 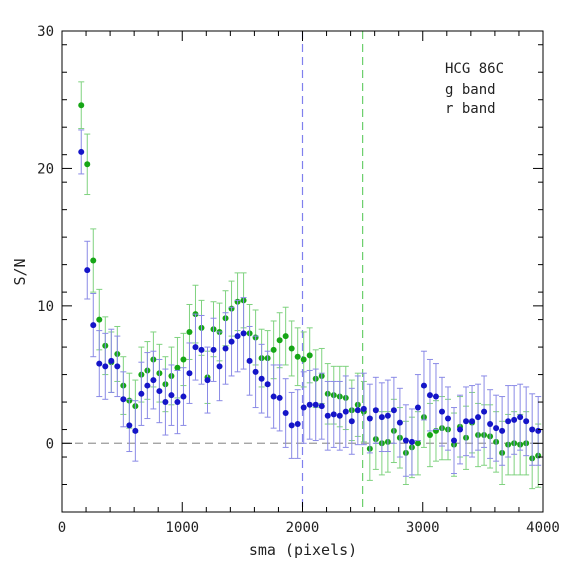 What do you see at coordinates (182, 528) in the screenshot?
I see `x-tick-label: 1000` at bounding box center [182, 528].